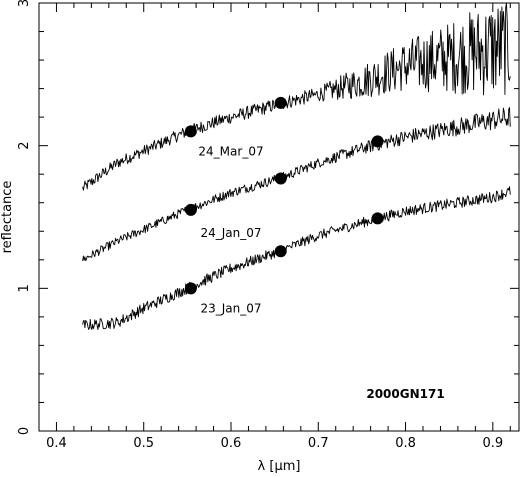  Describe the element at coordinates (143, 443) in the screenshot. I see `x-tick-label: 0.5` at that location.